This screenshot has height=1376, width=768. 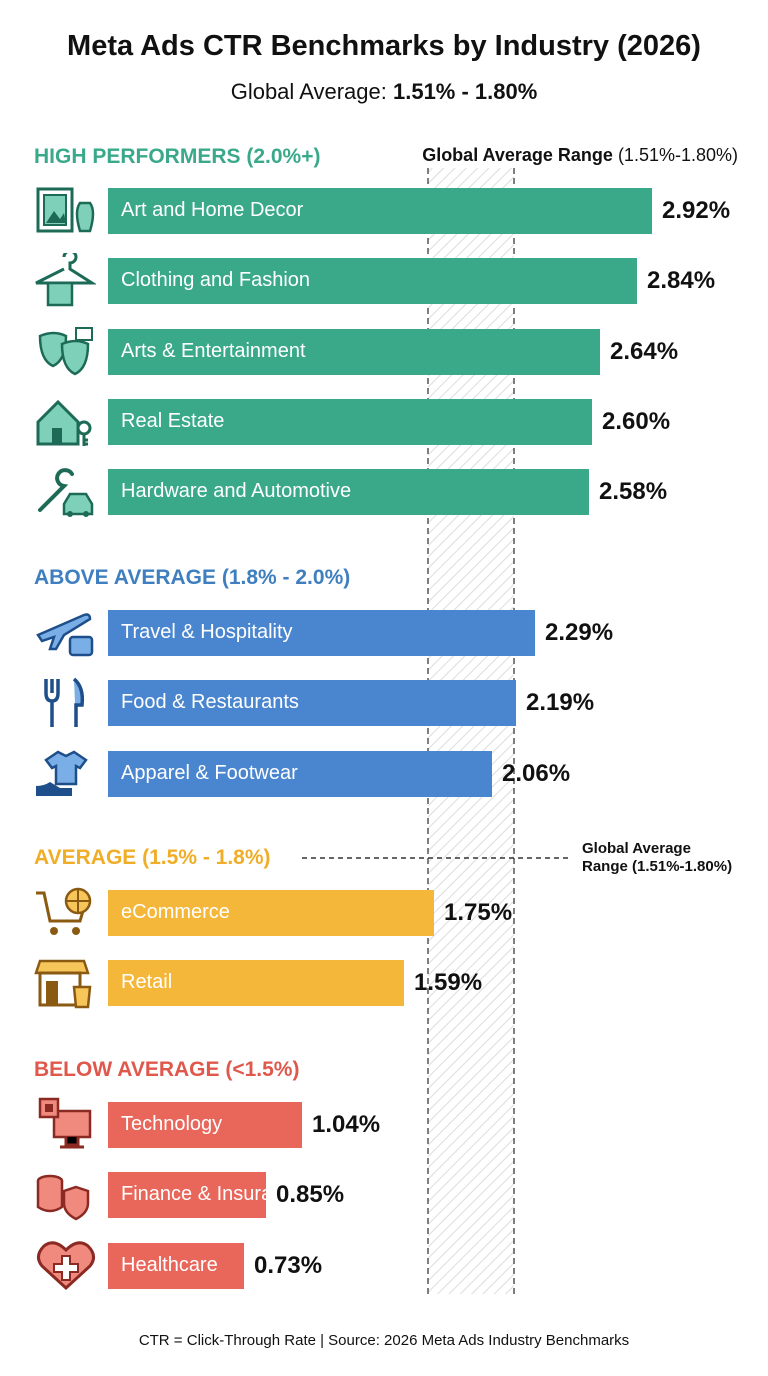 What do you see at coordinates (636, 421) in the screenshot?
I see `bar-value-label: 2.60%` at bounding box center [636, 421].